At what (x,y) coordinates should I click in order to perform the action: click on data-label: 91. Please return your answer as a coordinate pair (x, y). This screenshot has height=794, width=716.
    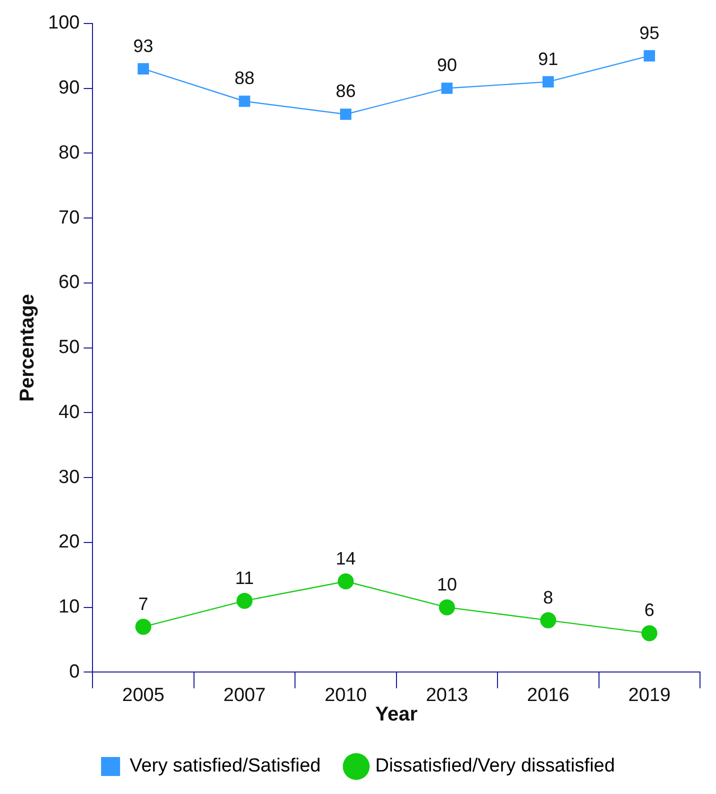
    Looking at the image, I should click on (548, 58).